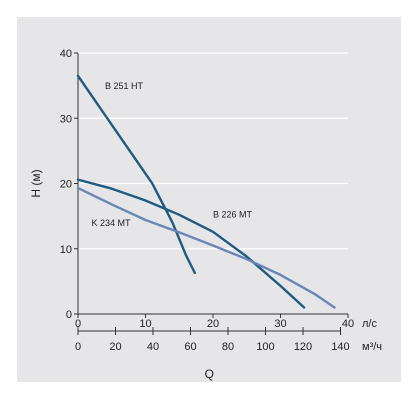 The image size is (418, 399). What do you see at coordinates (228, 347) in the screenshot?
I see `x2-tick-label-80: 80` at bounding box center [228, 347].